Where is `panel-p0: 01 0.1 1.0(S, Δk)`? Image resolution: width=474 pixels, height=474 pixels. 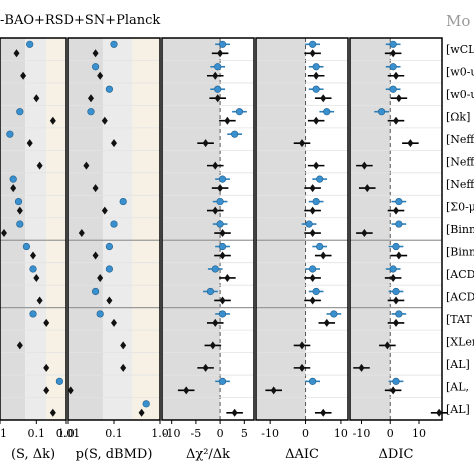 panel-p0: 01 0.1 1.0(S, Δk) is located at coordinates (37, 249).